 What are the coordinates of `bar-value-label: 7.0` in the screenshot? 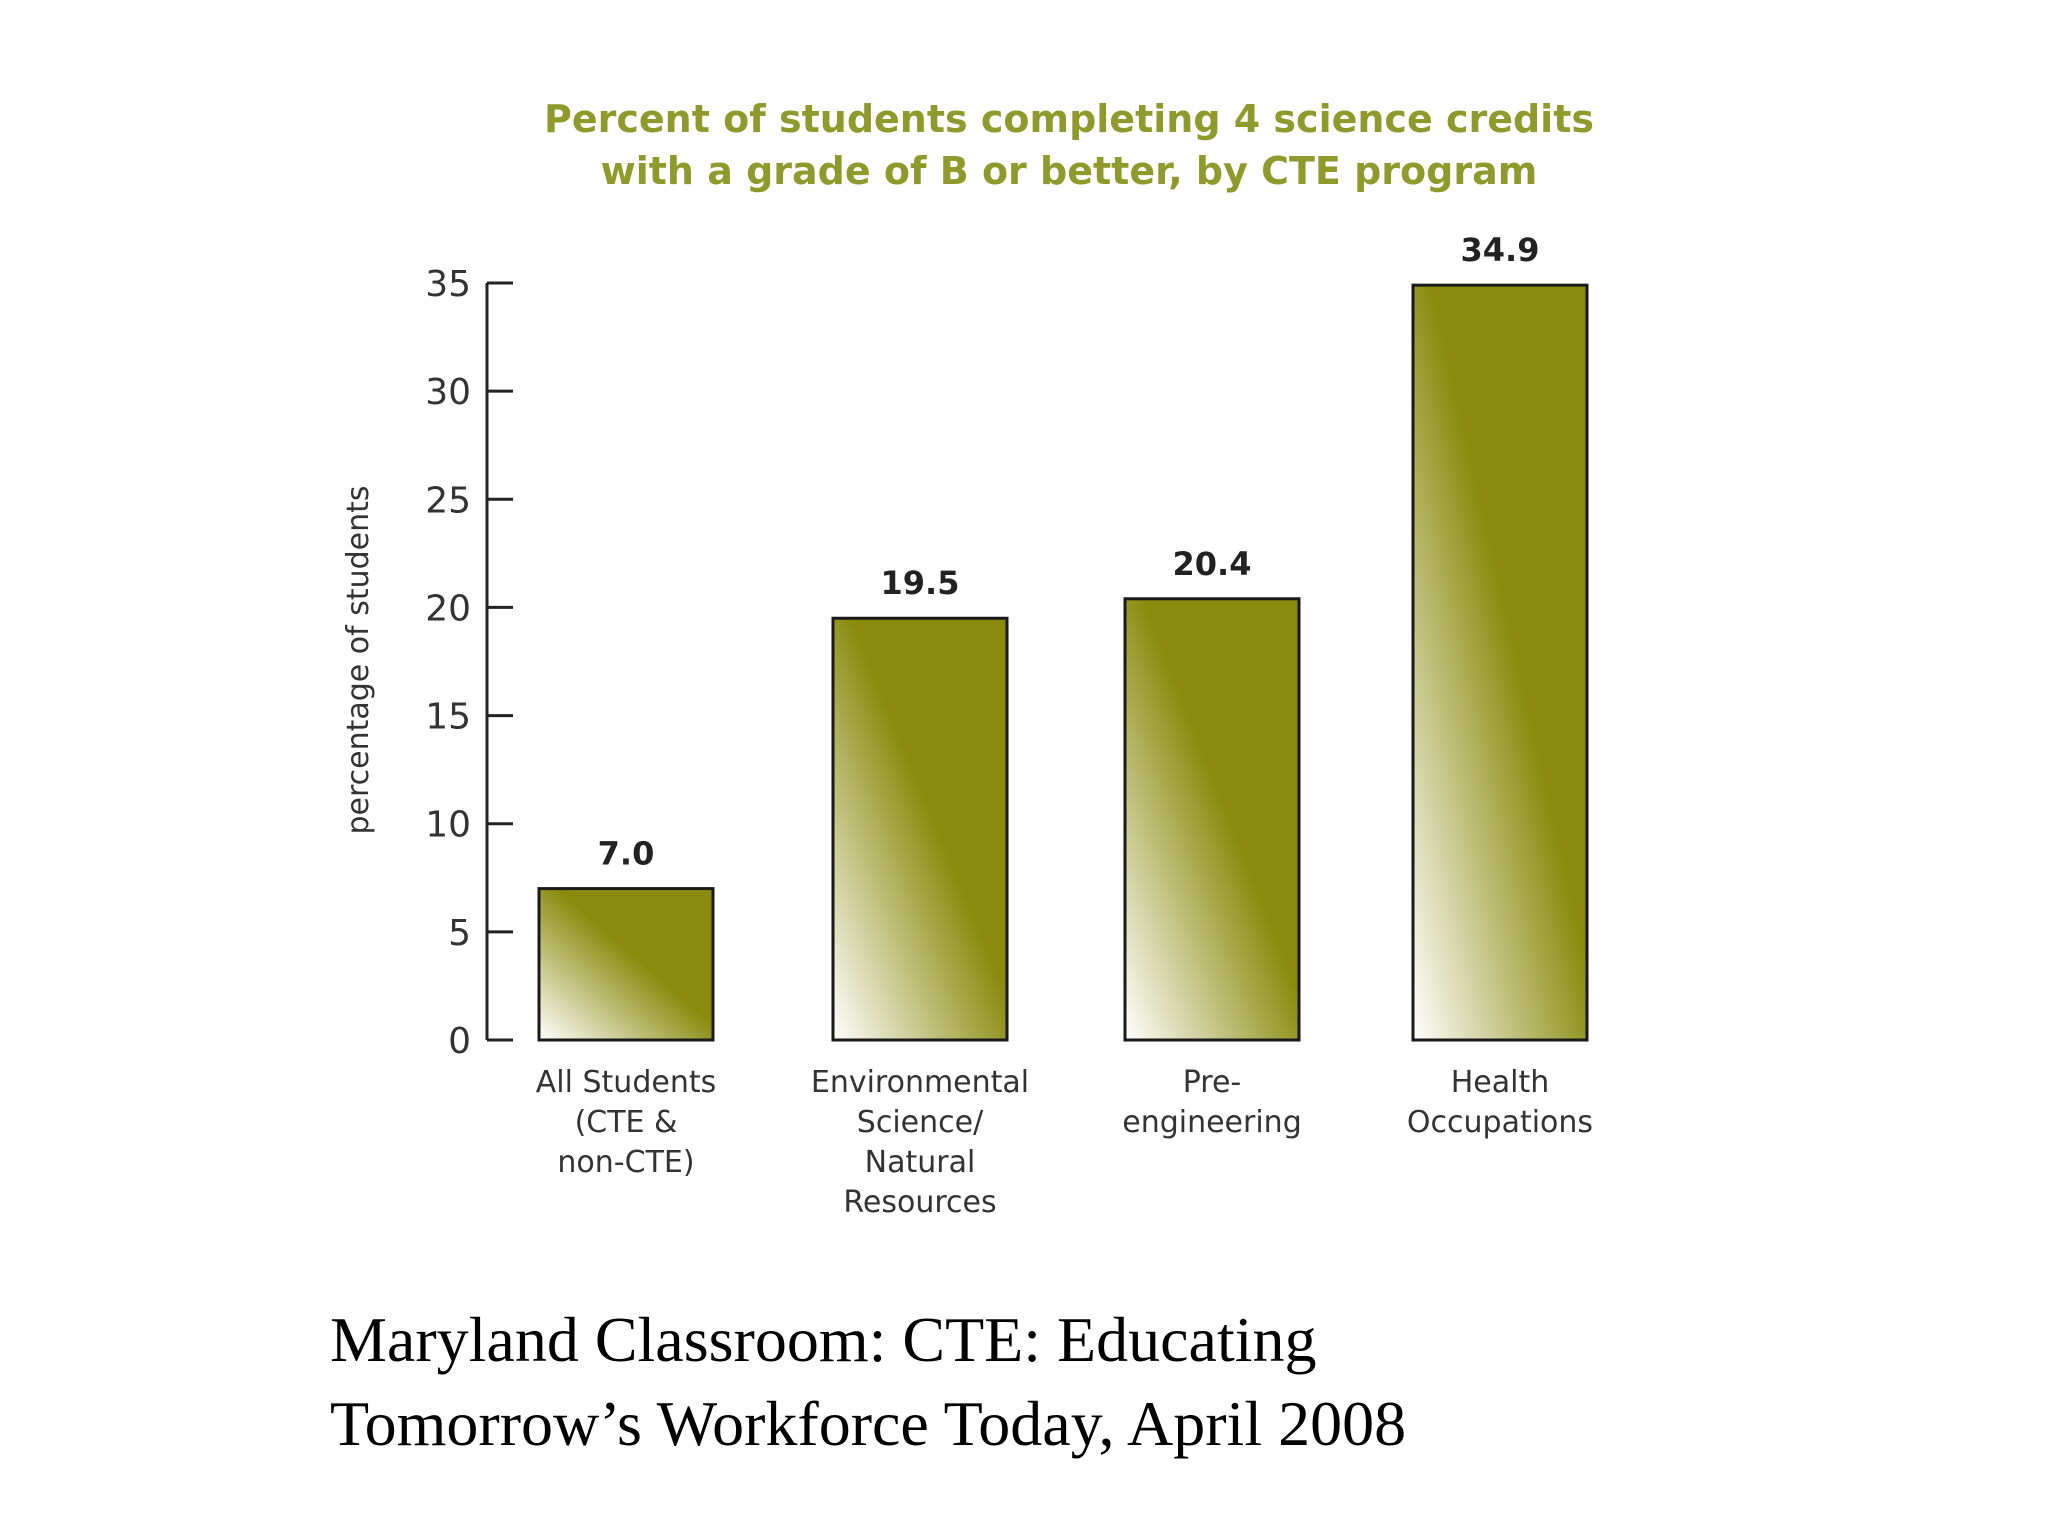 It's located at (626, 854).